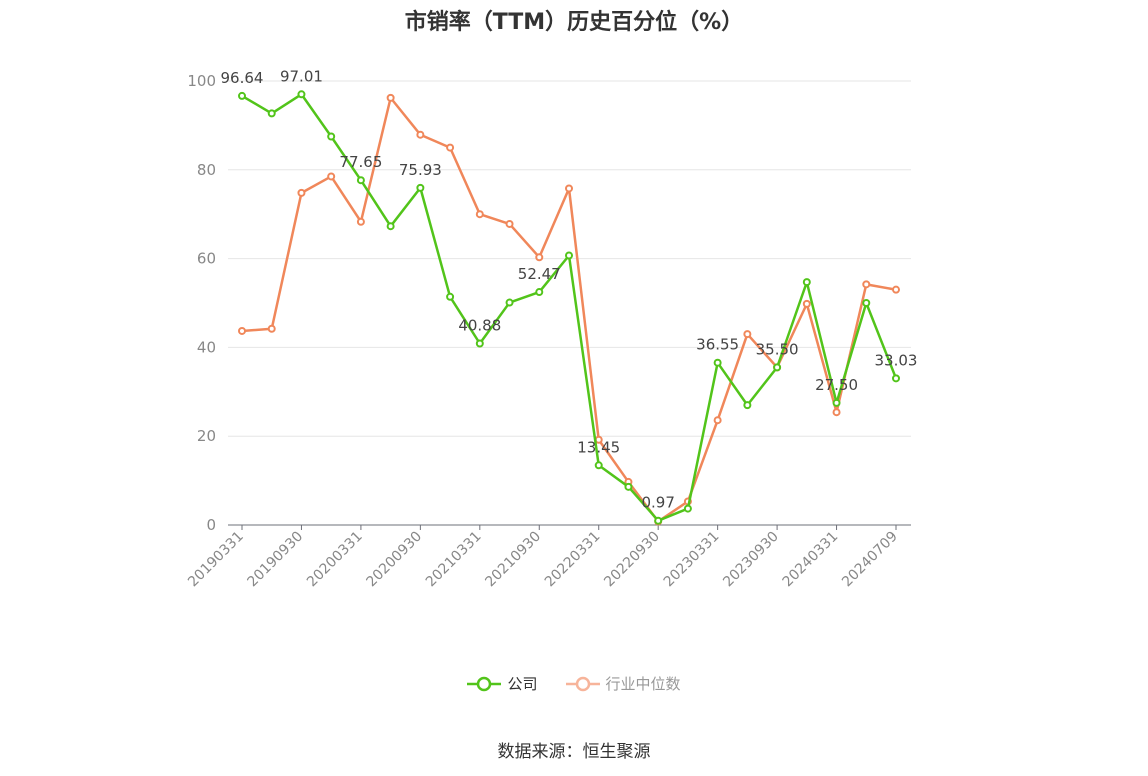  I want to click on legend-industry-marker-icon, so click(582, 683).